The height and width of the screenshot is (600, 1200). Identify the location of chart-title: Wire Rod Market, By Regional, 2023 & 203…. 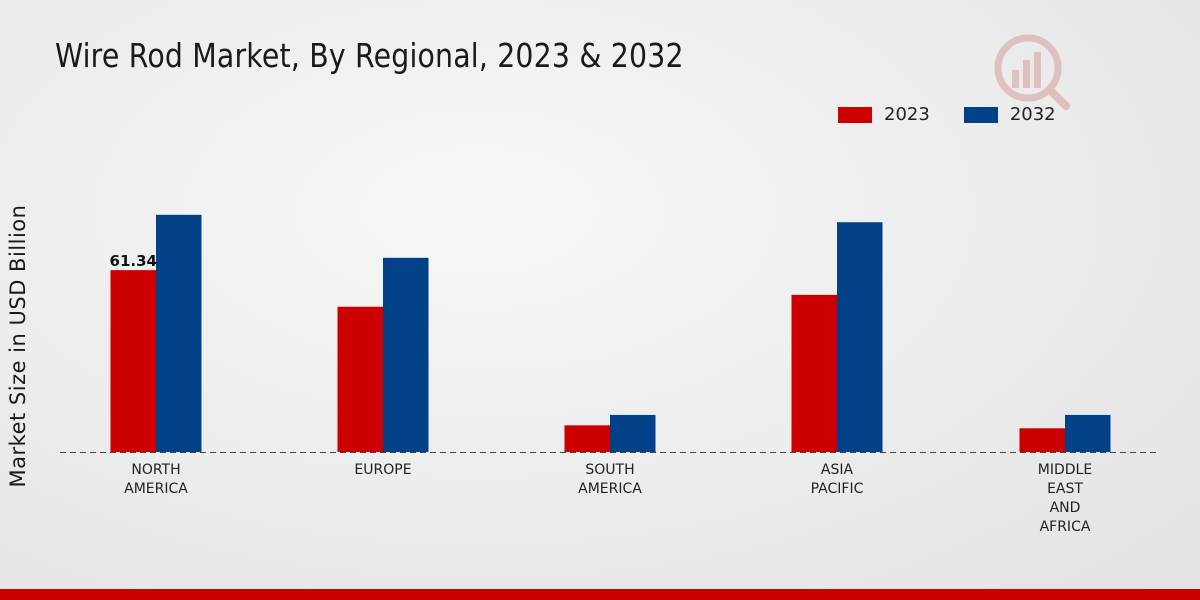
(369, 55).